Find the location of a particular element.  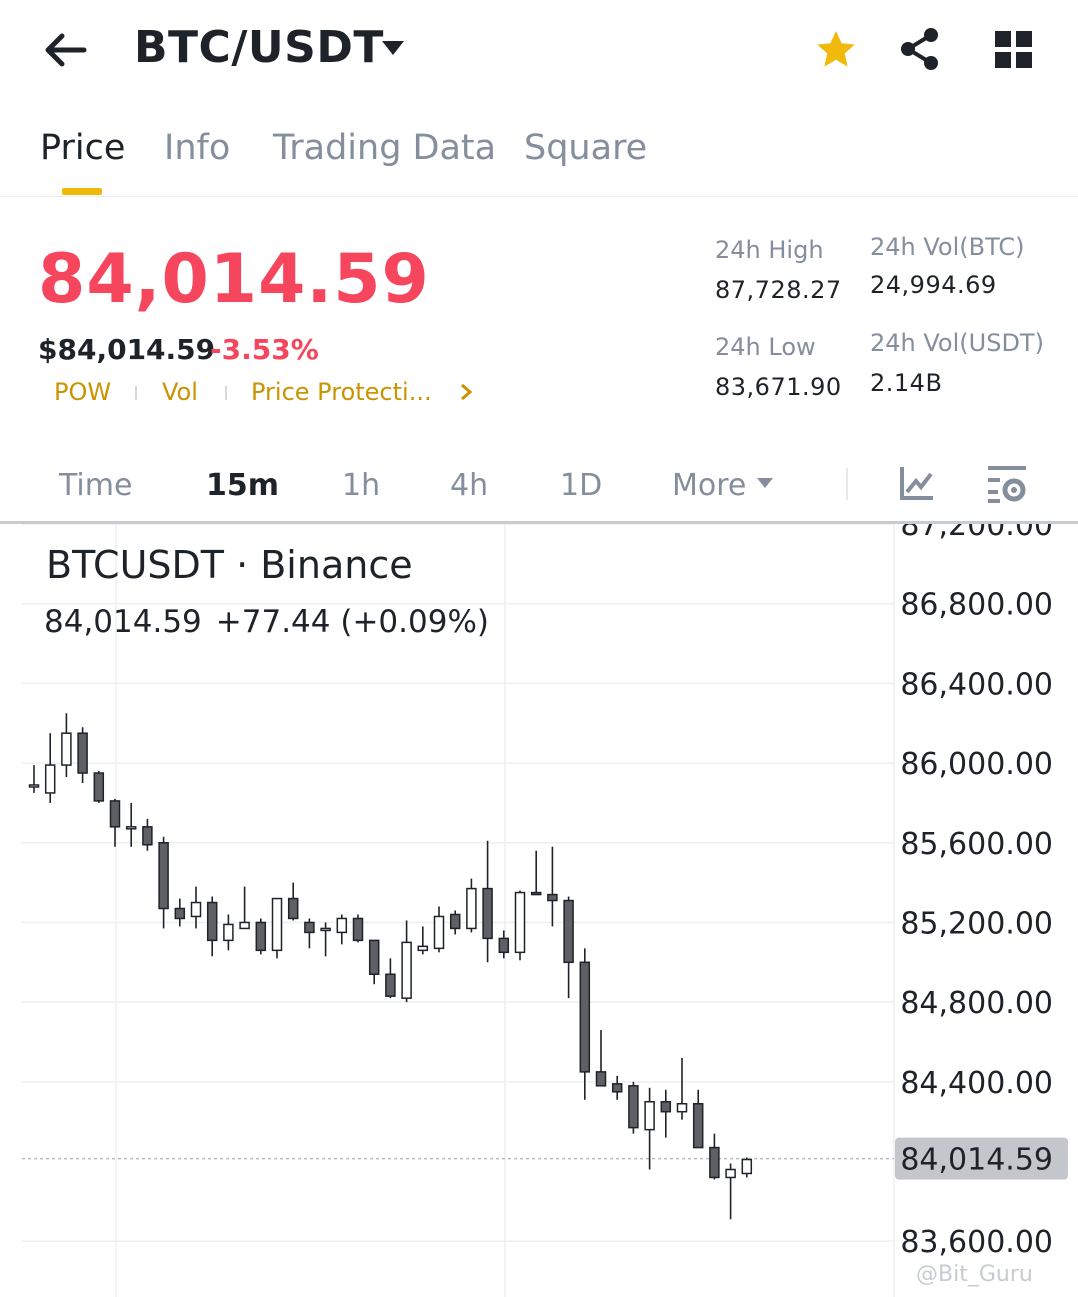

y-tick-label: 85,600.00 is located at coordinates (976, 844).